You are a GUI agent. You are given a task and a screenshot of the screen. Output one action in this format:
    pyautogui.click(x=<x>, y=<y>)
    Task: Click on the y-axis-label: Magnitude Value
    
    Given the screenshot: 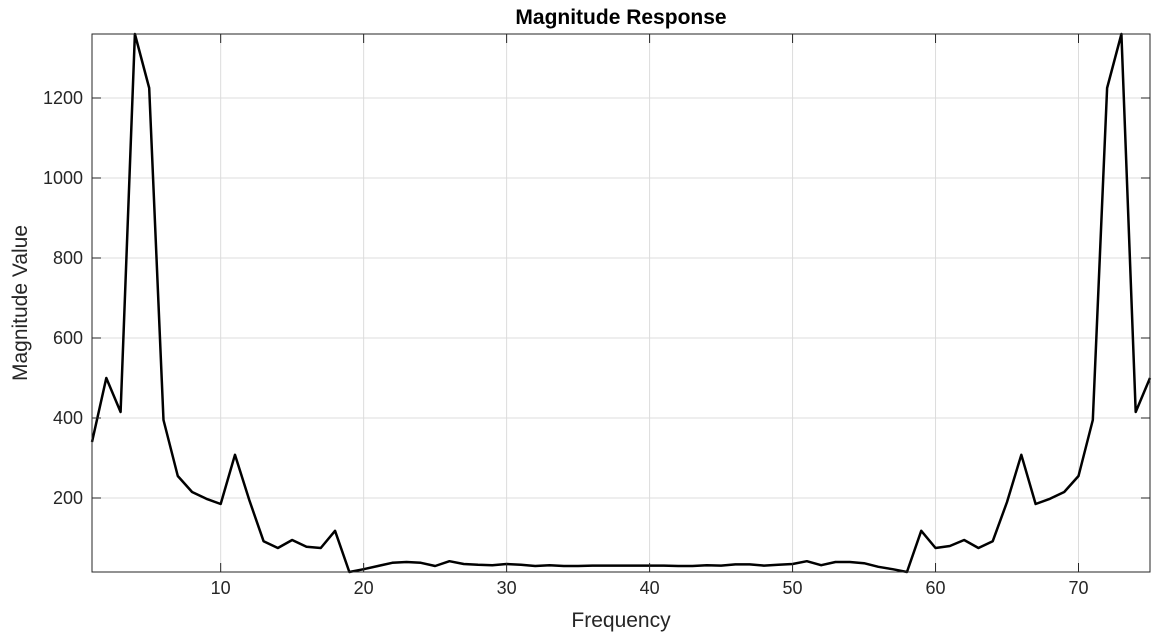 What is the action you would take?
    pyautogui.click(x=20, y=303)
    